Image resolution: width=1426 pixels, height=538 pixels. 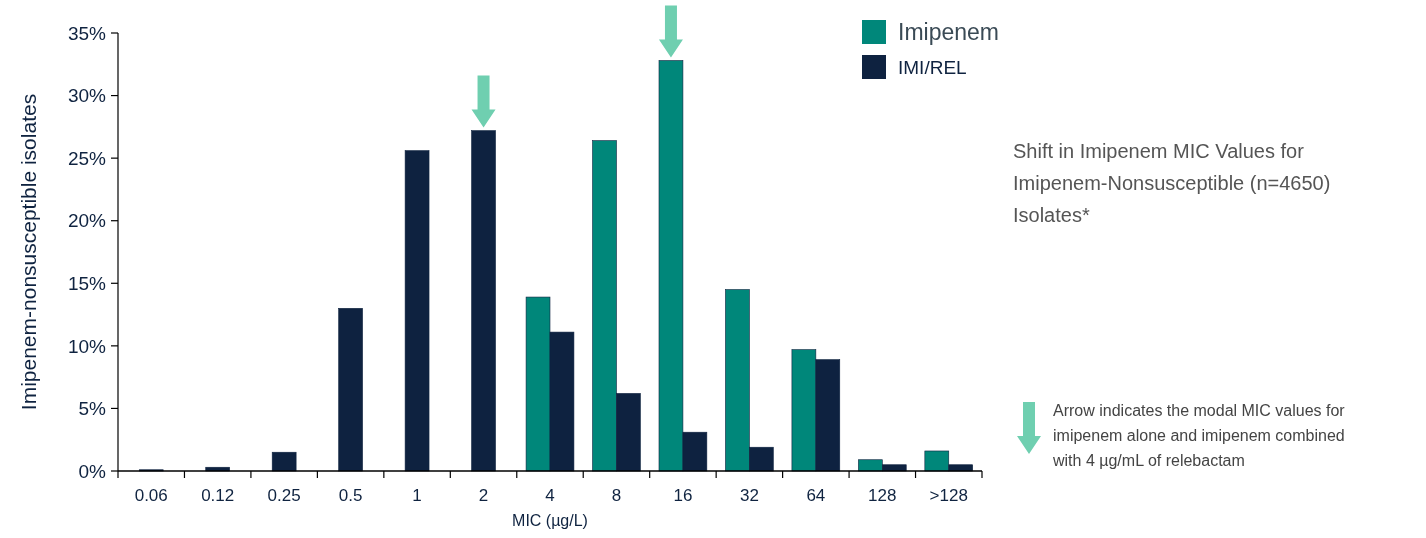 I want to click on x-tick-label: 0.25, so click(x=284, y=495).